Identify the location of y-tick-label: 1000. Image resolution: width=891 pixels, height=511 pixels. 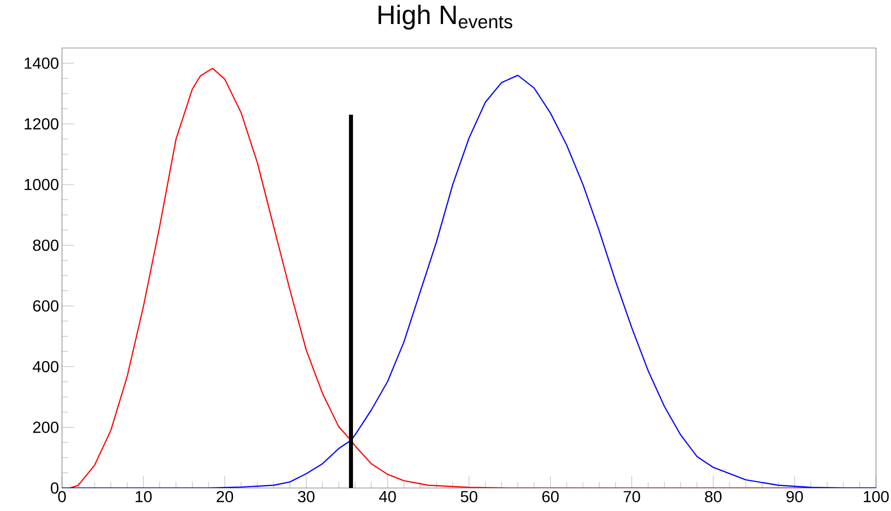
(41, 184).